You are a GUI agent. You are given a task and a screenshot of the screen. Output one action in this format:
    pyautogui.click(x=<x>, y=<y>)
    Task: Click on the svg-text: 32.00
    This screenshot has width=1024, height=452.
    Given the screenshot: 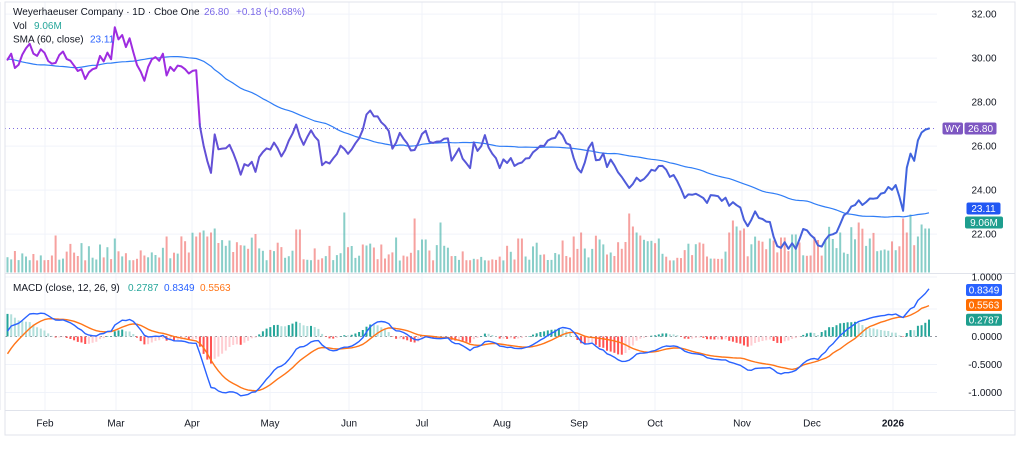 What is the action you would take?
    pyautogui.click(x=984, y=15)
    